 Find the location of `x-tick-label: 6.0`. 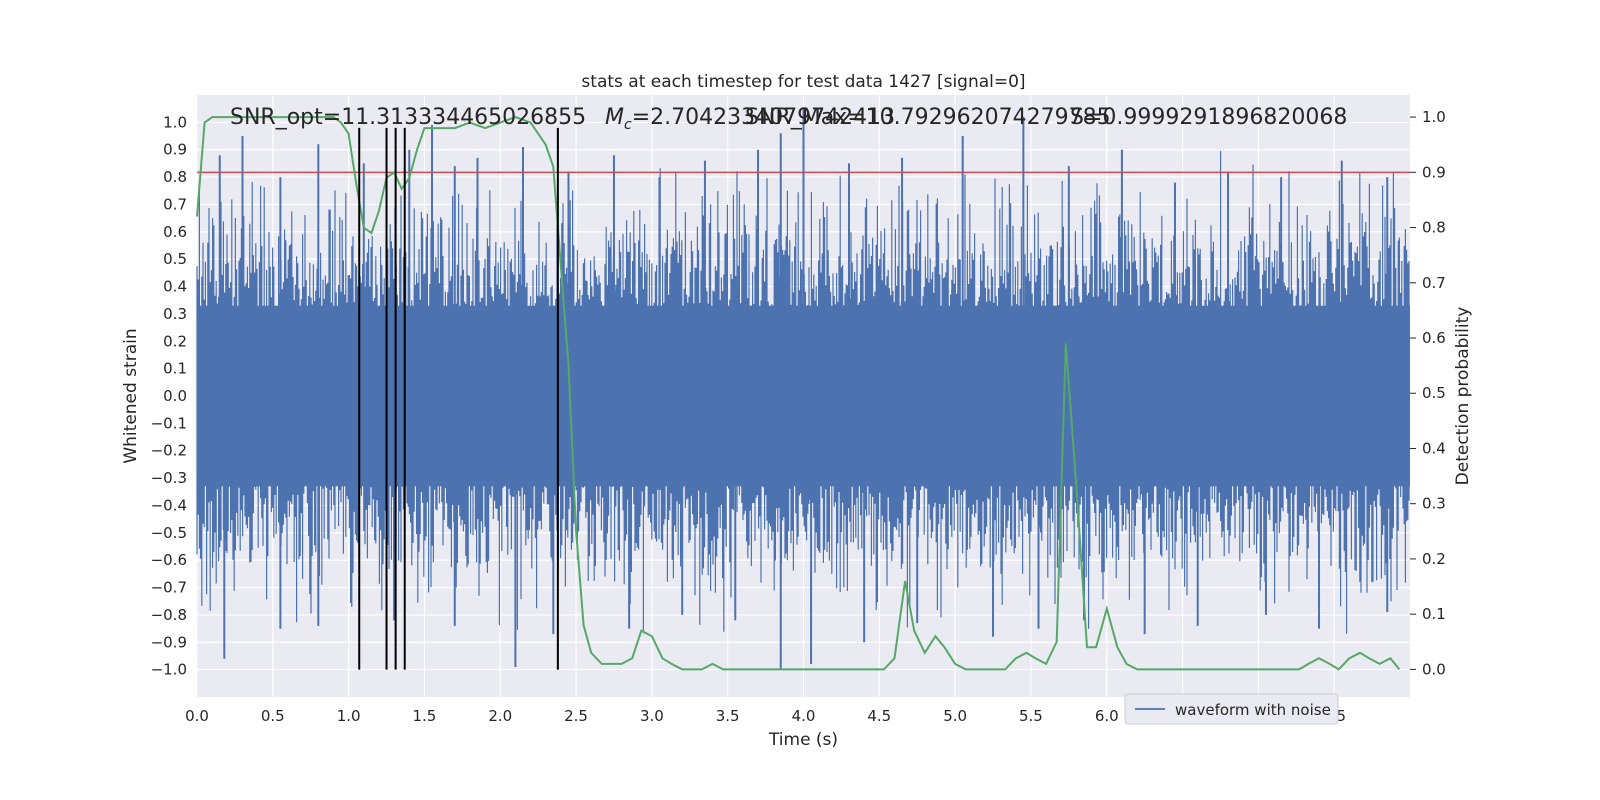

x-tick-label: 6.0 is located at coordinates (1107, 716).